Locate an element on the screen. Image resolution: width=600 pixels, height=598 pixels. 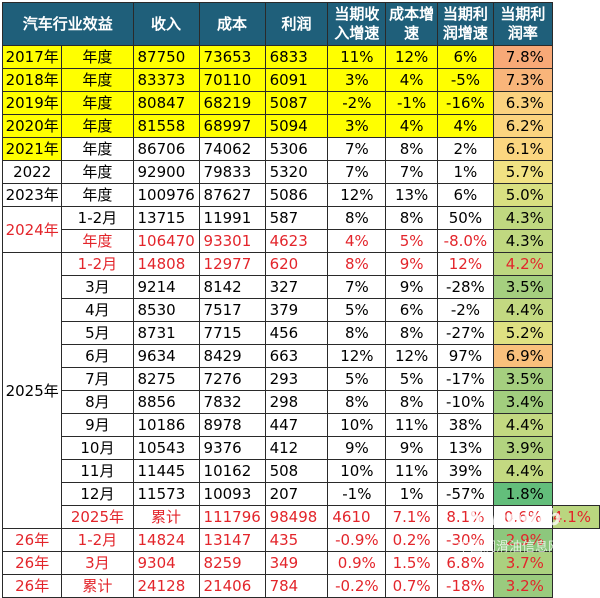
cost-growth-cell: 11% is located at coordinates (411, 425).